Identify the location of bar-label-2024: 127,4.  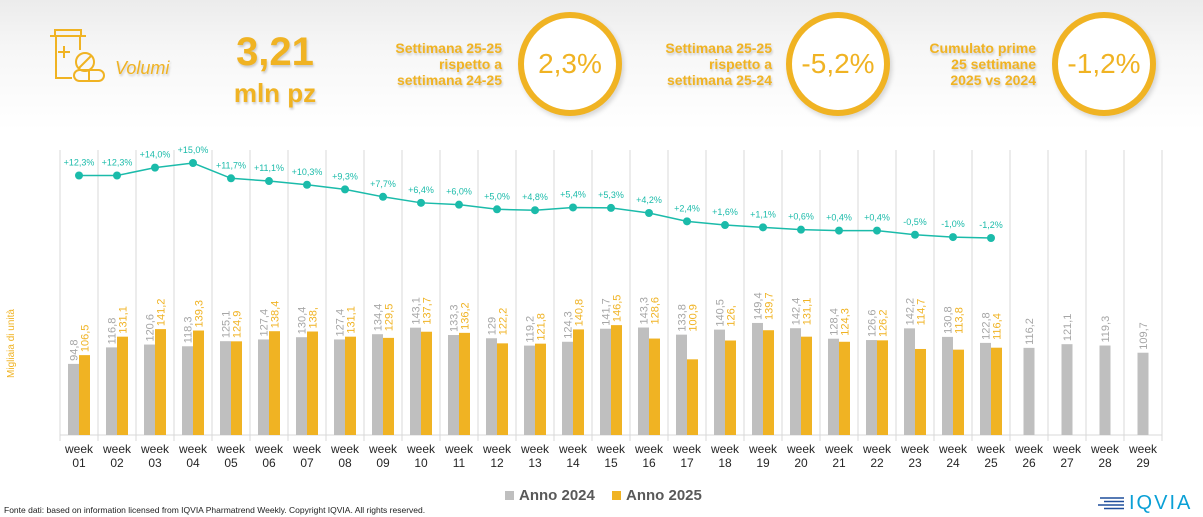
(341, 323).